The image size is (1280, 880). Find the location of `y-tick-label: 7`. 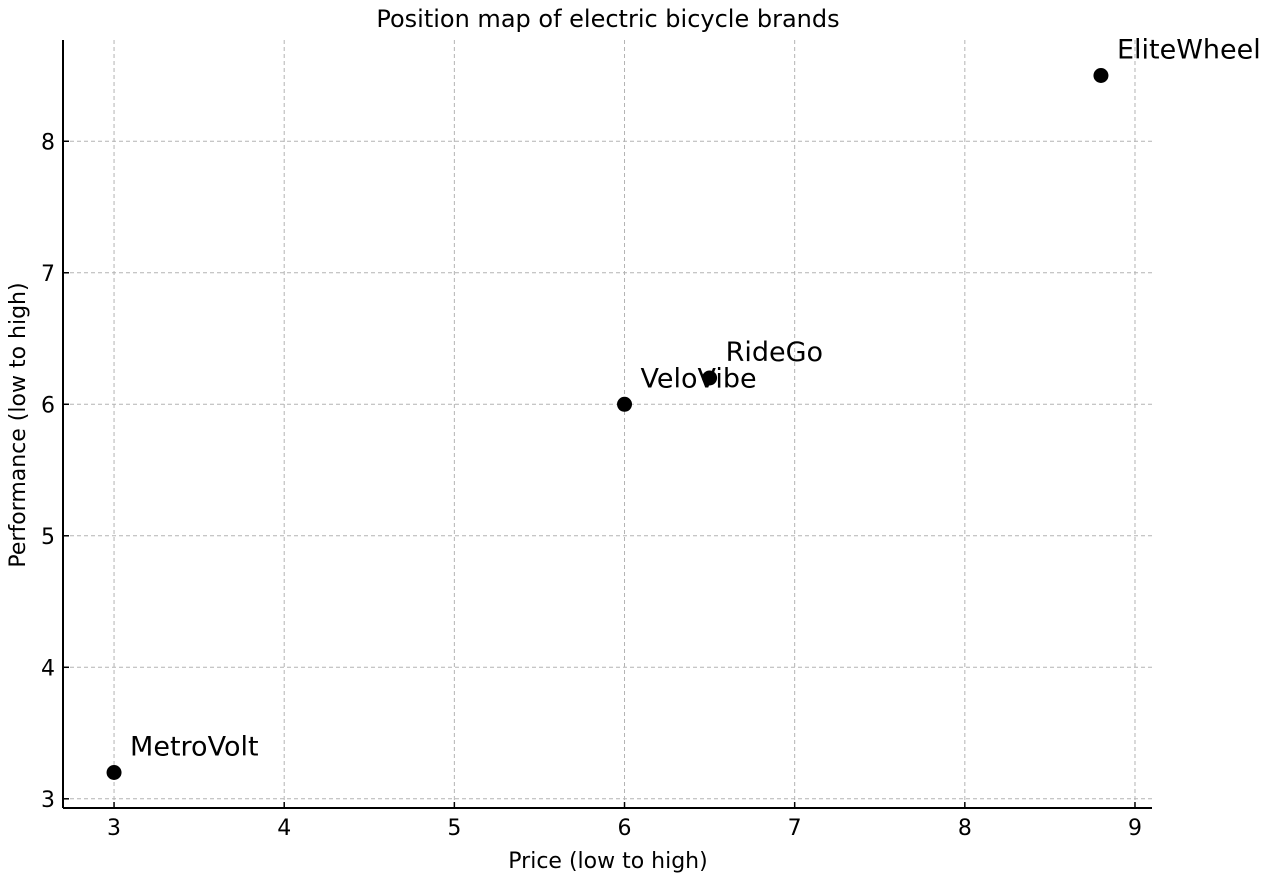

y-tick-label: 7 is located at coordinates (48, 274).